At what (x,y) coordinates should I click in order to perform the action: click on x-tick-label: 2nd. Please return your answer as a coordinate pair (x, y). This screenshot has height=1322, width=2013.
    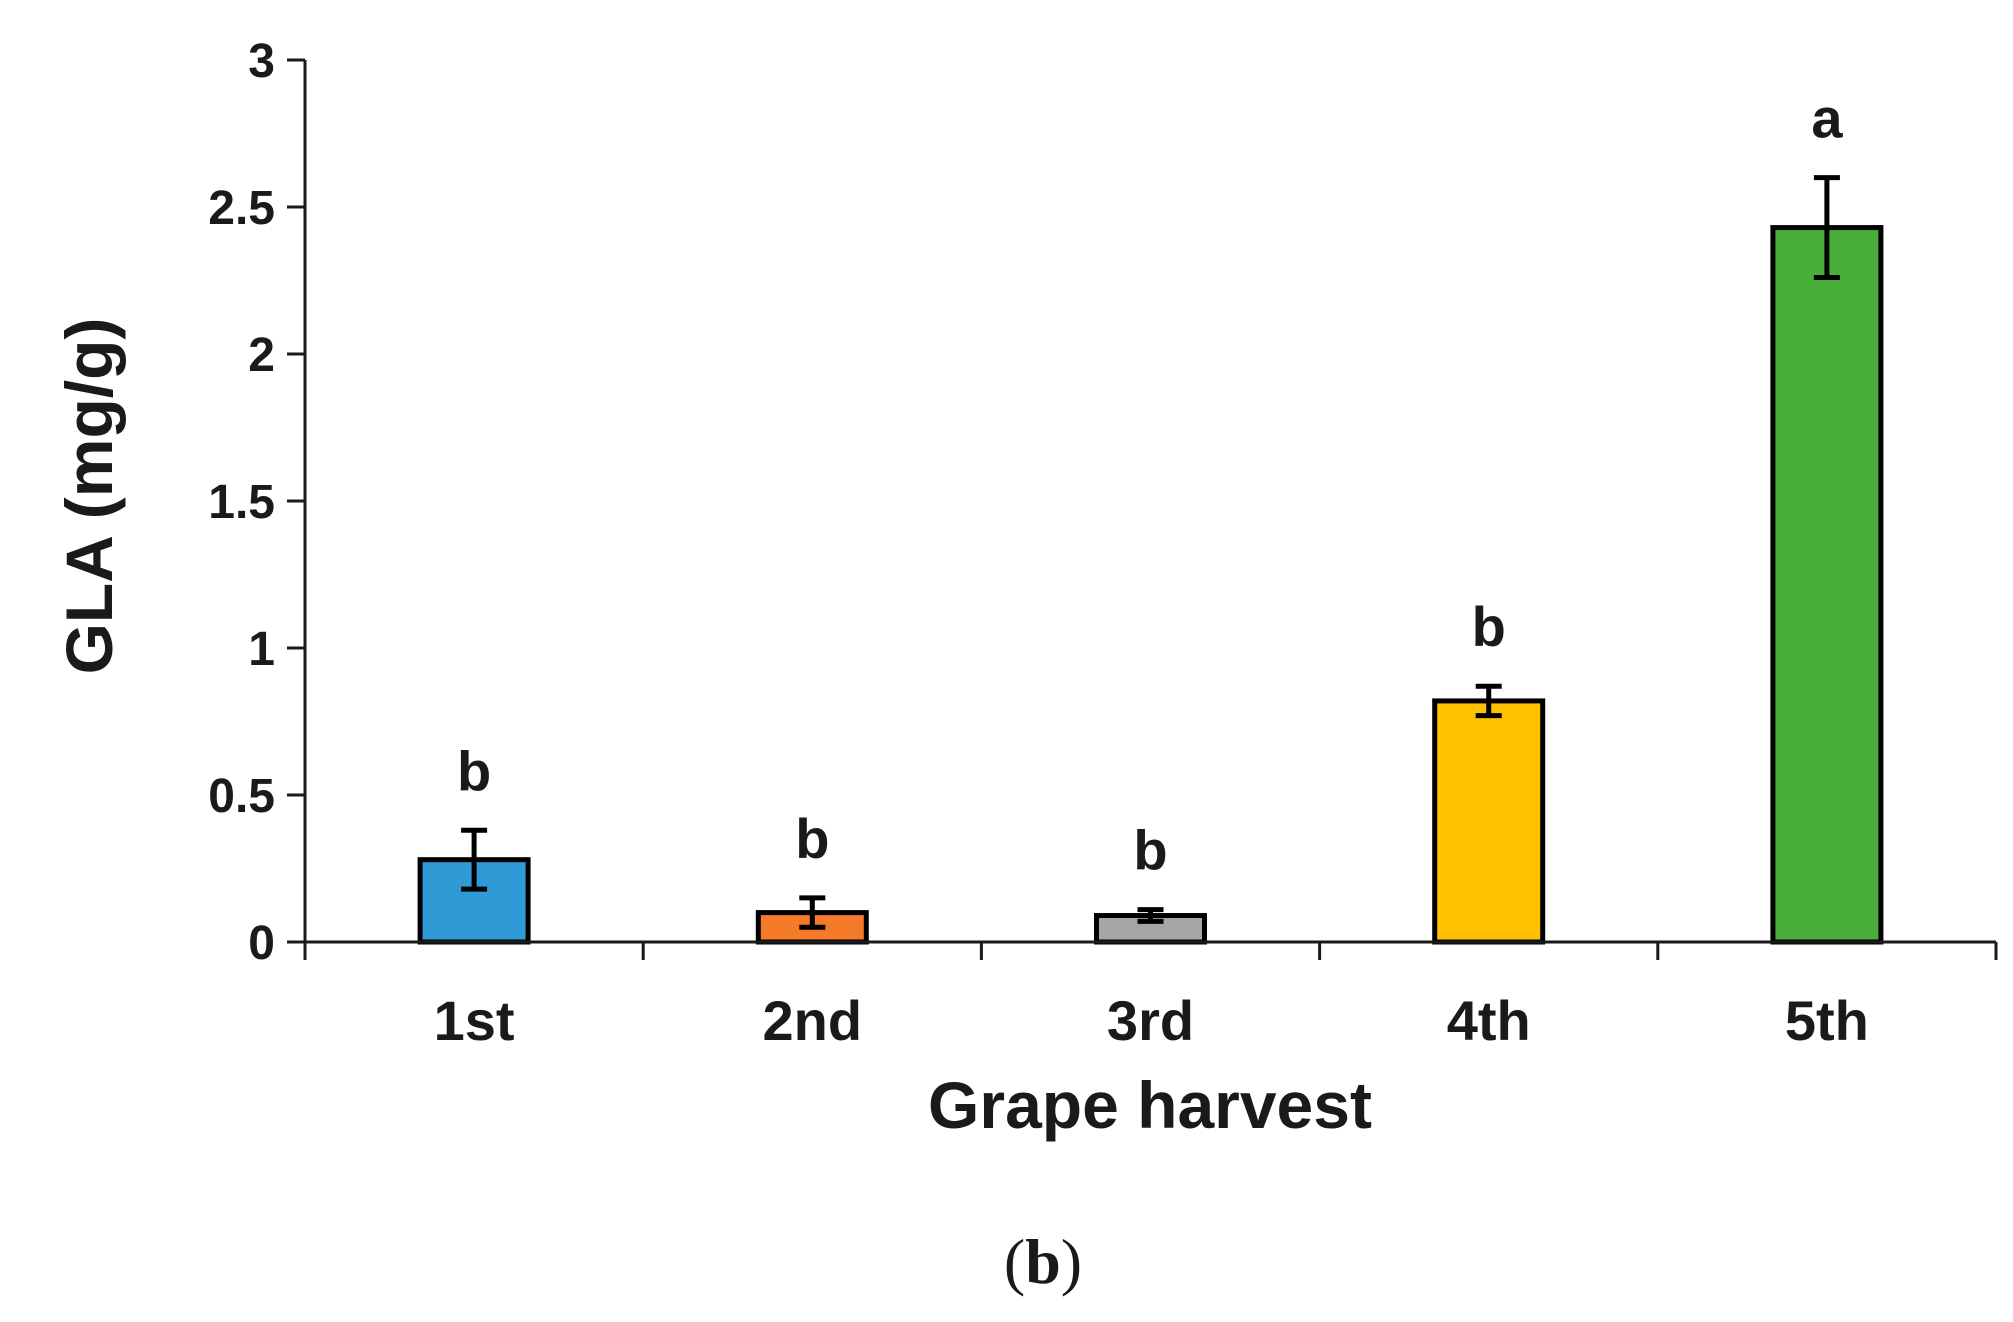
    Looking at the image, I should click on (813, 1020).